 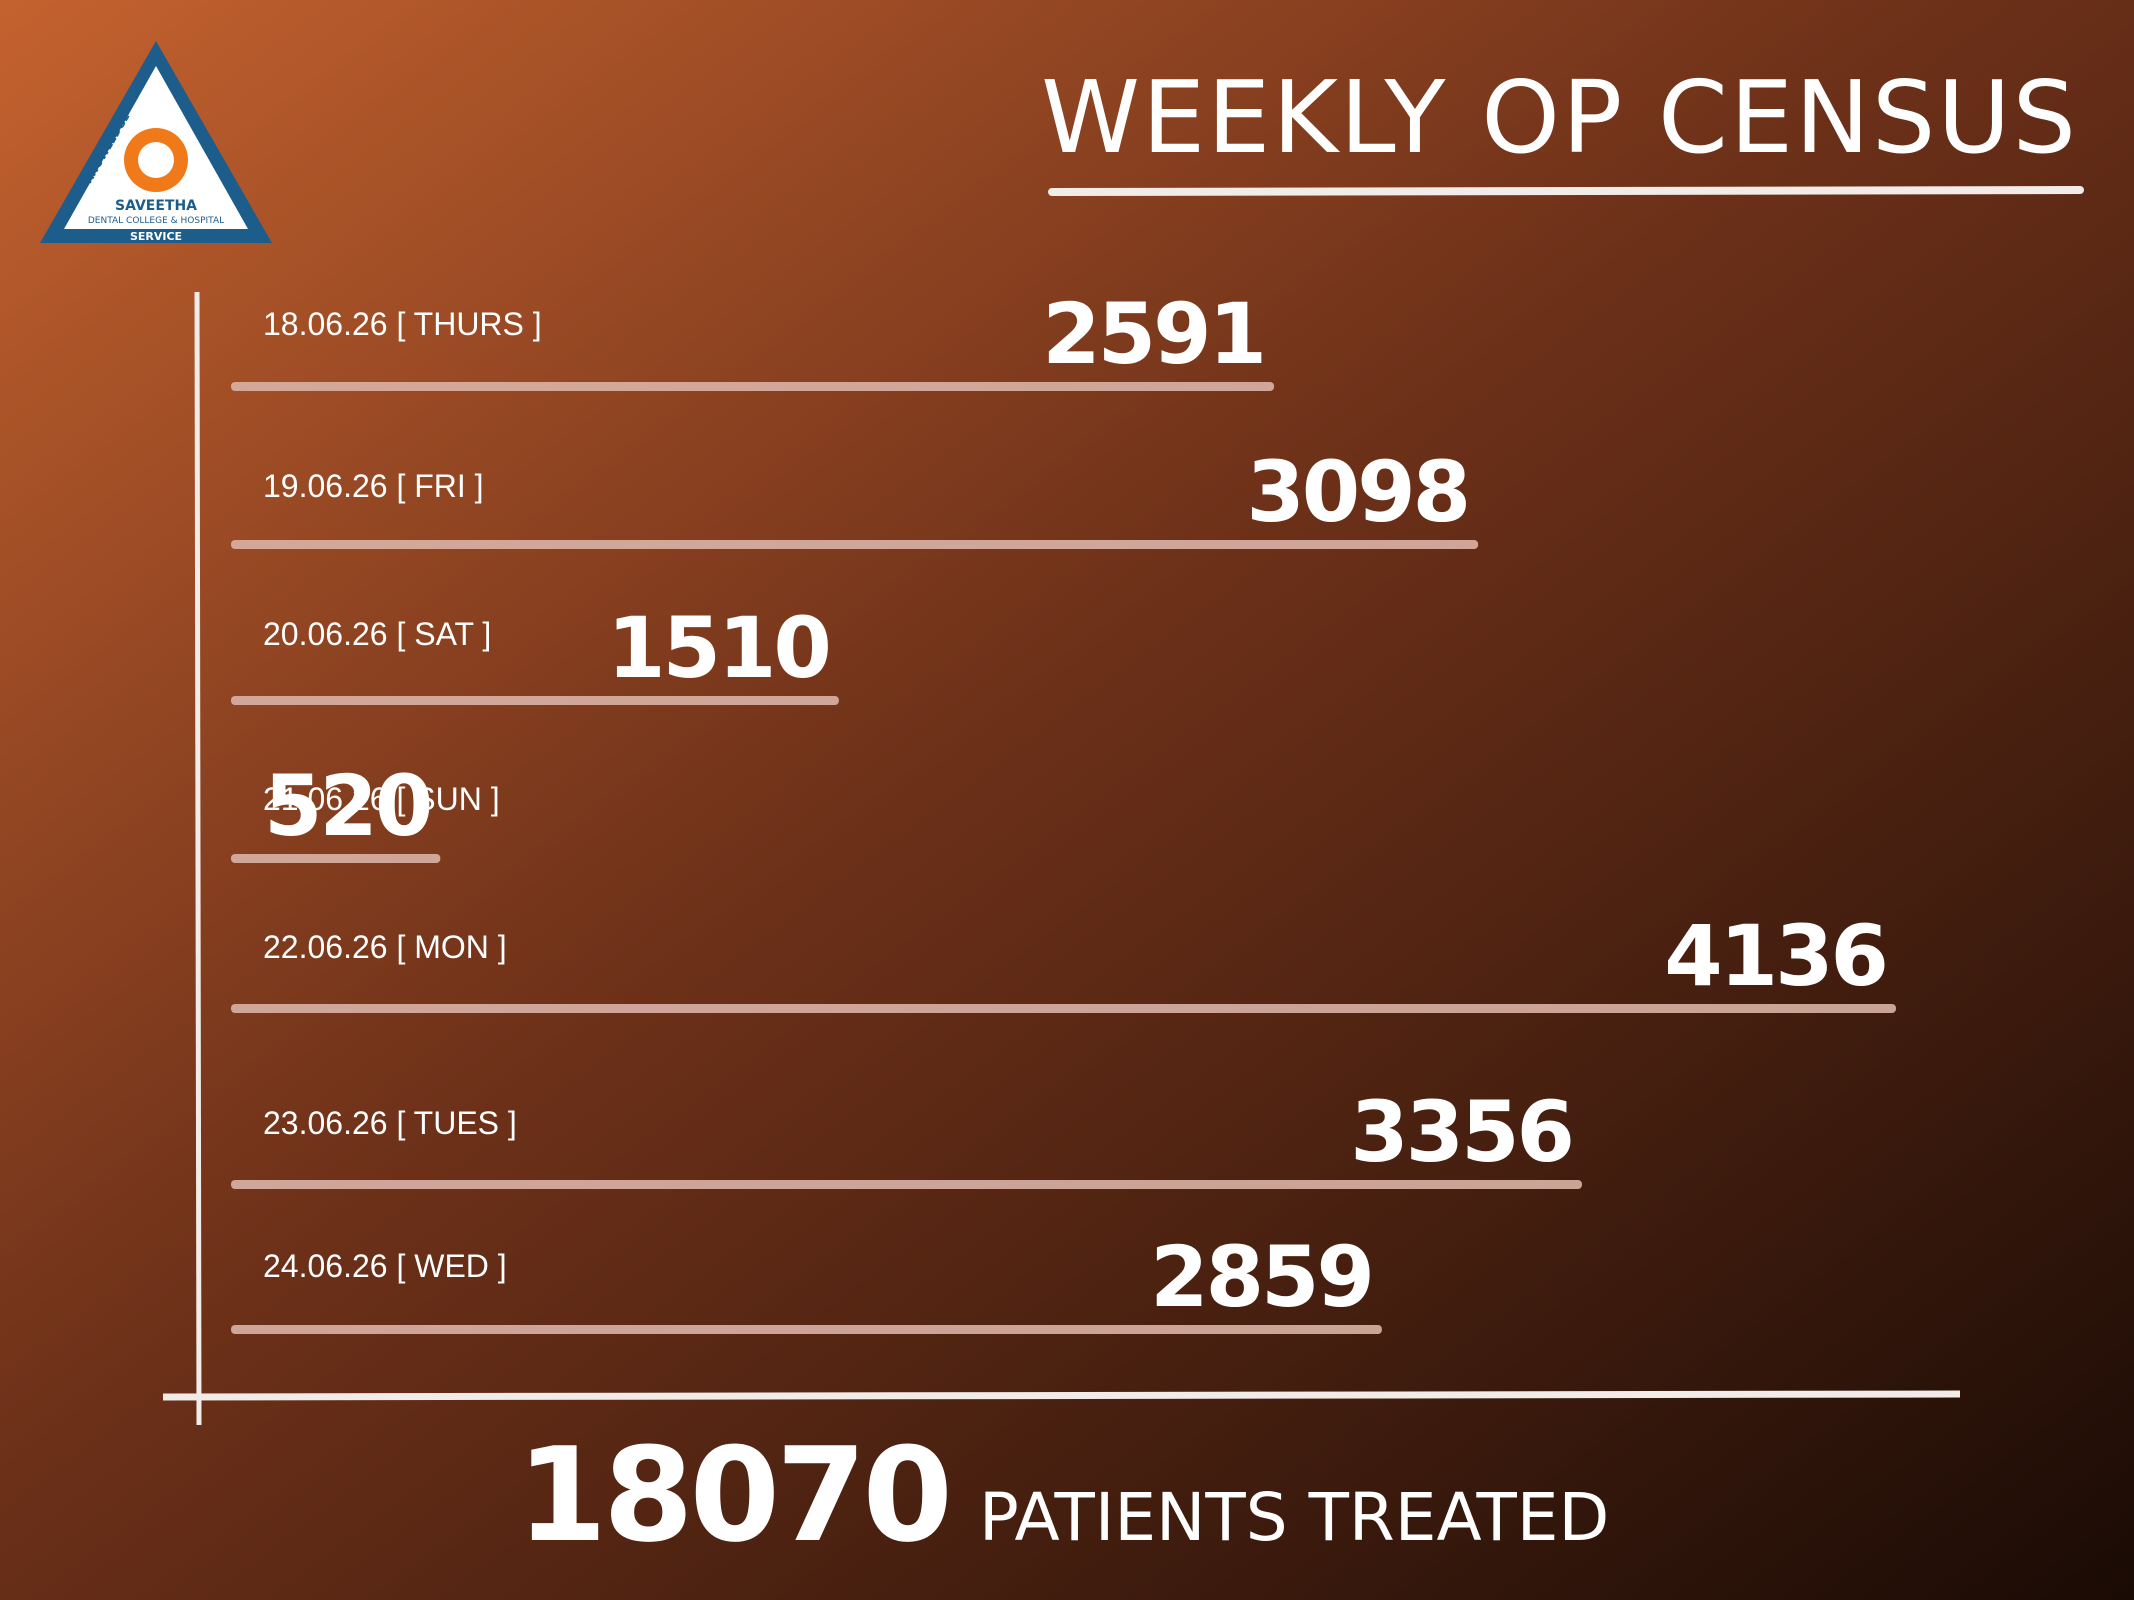 I want to click on logo-text: SERVICE, so click(x=156, y=236).